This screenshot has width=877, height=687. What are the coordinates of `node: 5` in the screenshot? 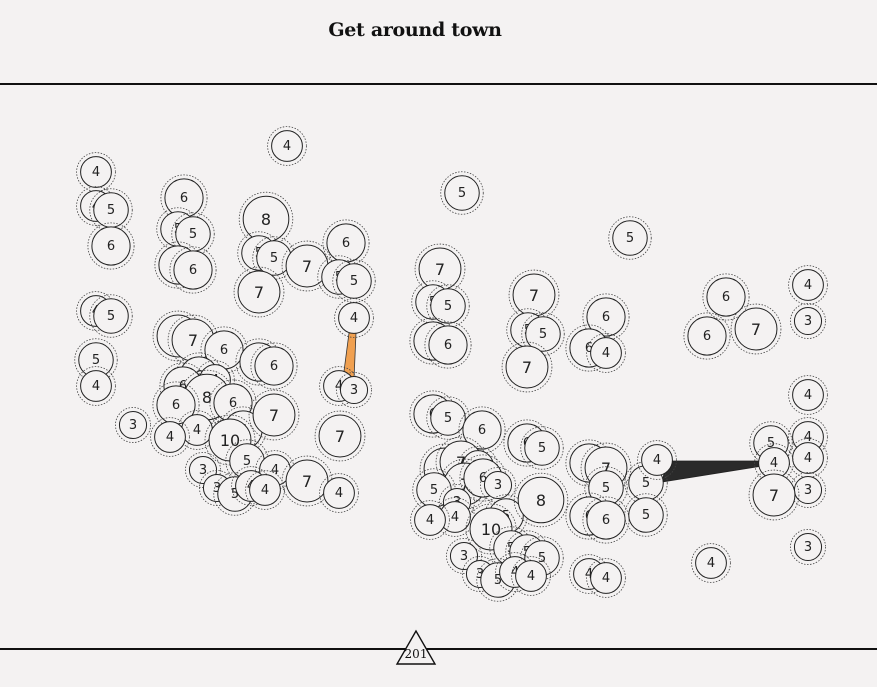 It's located at (111, 210).